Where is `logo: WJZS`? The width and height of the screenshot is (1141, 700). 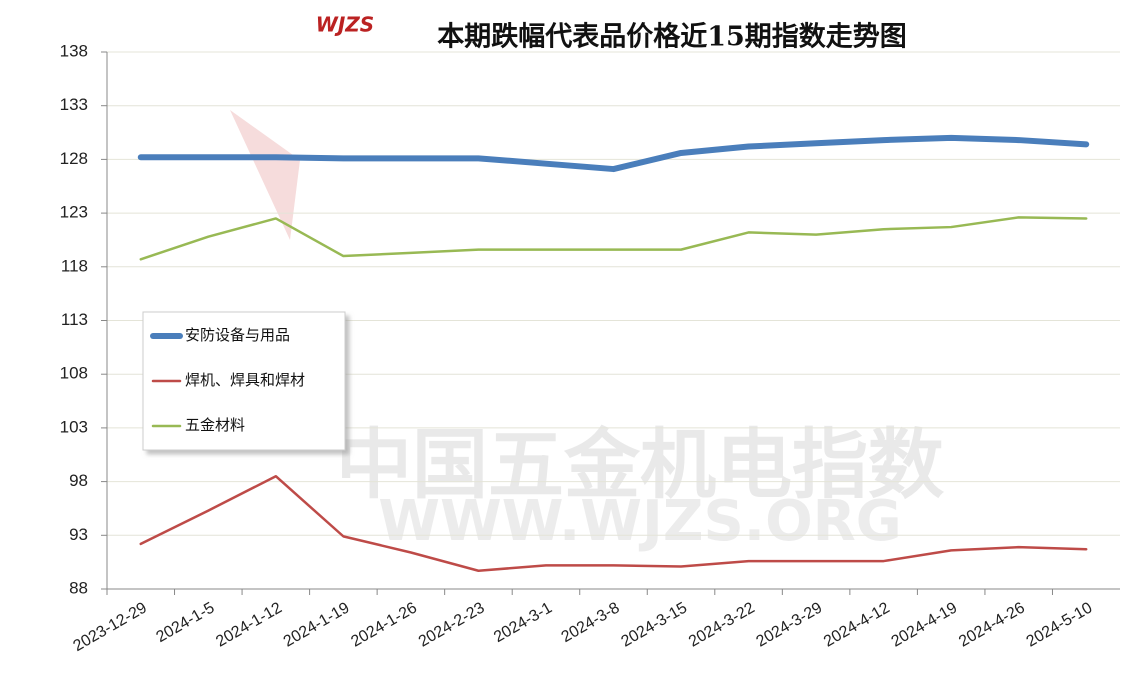 logo: WJZS is located at coordinates (345, 25).